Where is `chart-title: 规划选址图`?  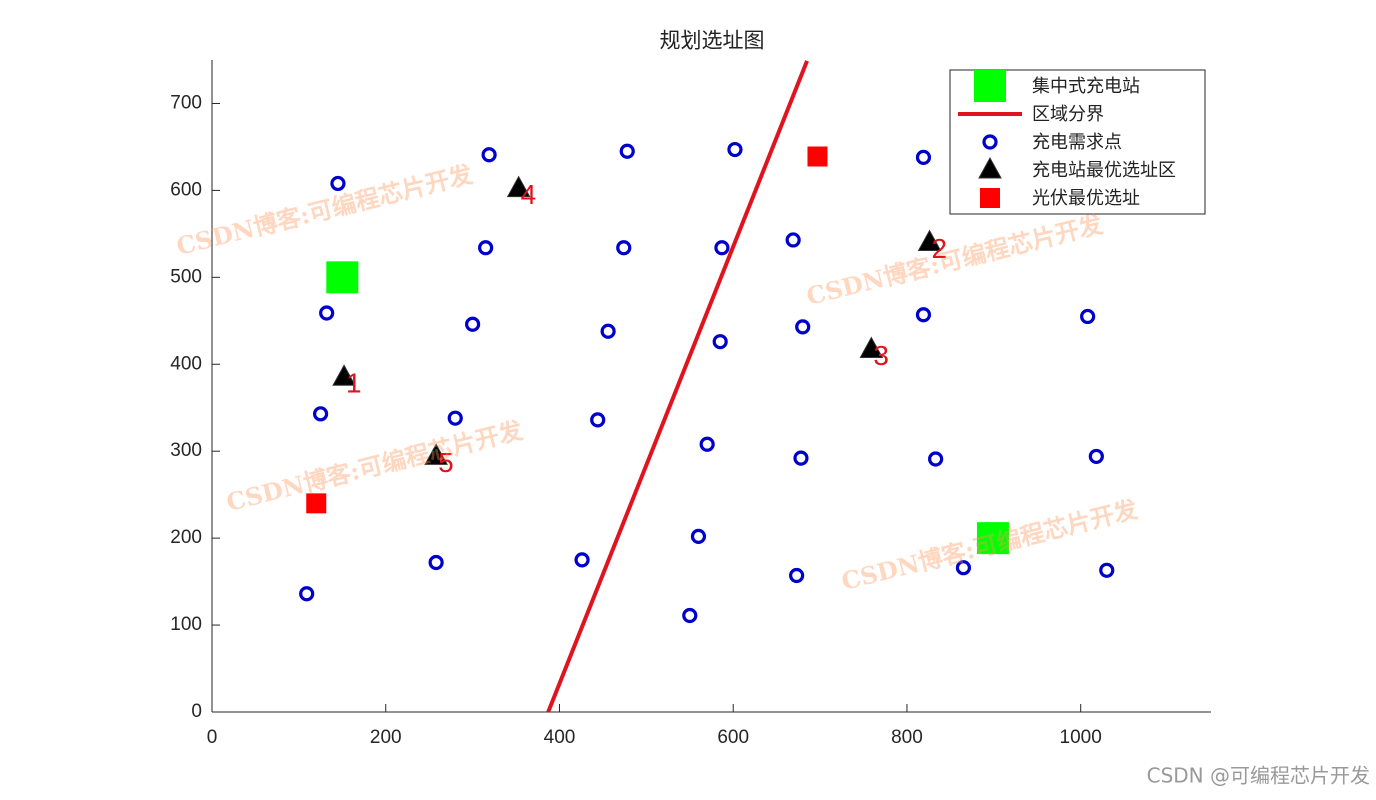 chart-title: 规划选址图 is located at coordinates (712, 41).